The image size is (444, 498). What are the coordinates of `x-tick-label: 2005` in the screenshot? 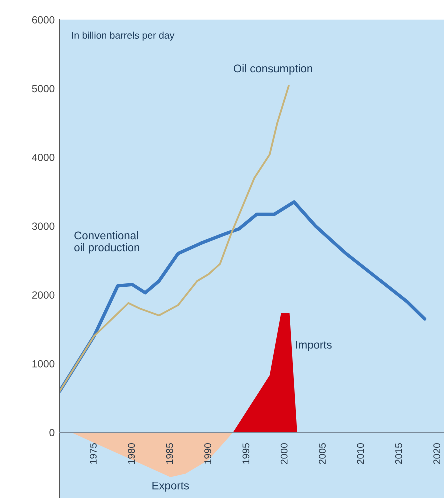 It's located at (322, 453).